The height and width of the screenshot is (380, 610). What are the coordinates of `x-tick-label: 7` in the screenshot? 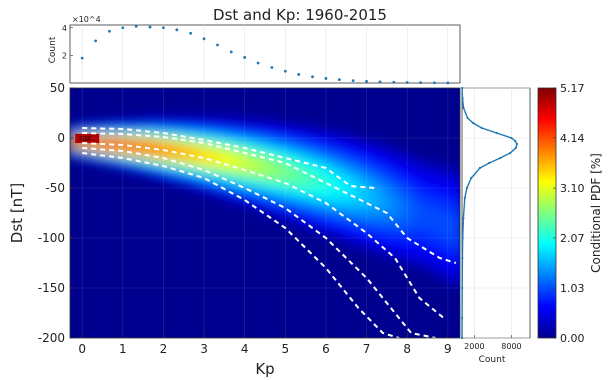 It's located at (367, 349).